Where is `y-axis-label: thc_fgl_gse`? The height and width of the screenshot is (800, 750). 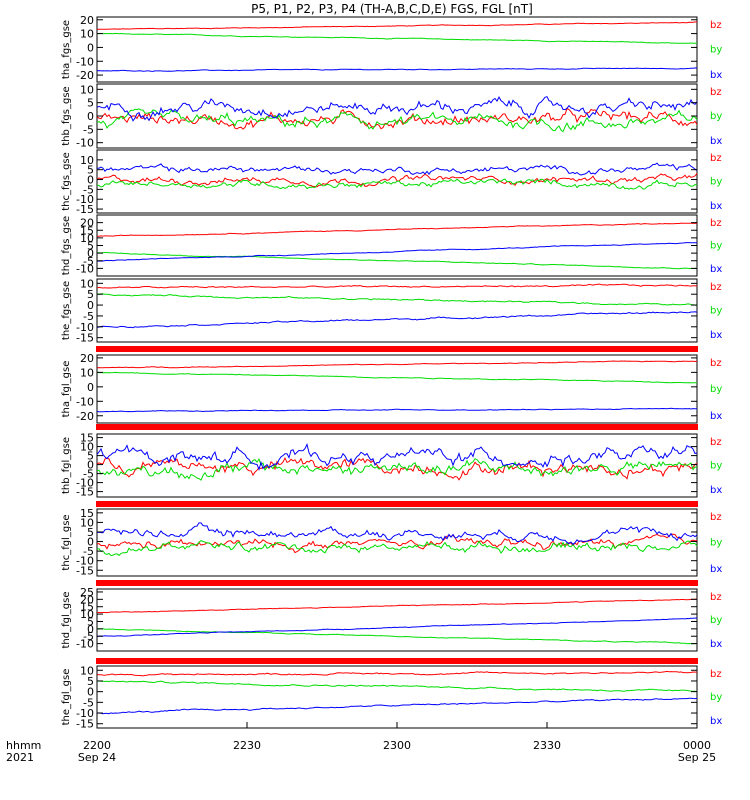
y-axis-label: thc_fgl_gse is located at coordinates (66, 542).